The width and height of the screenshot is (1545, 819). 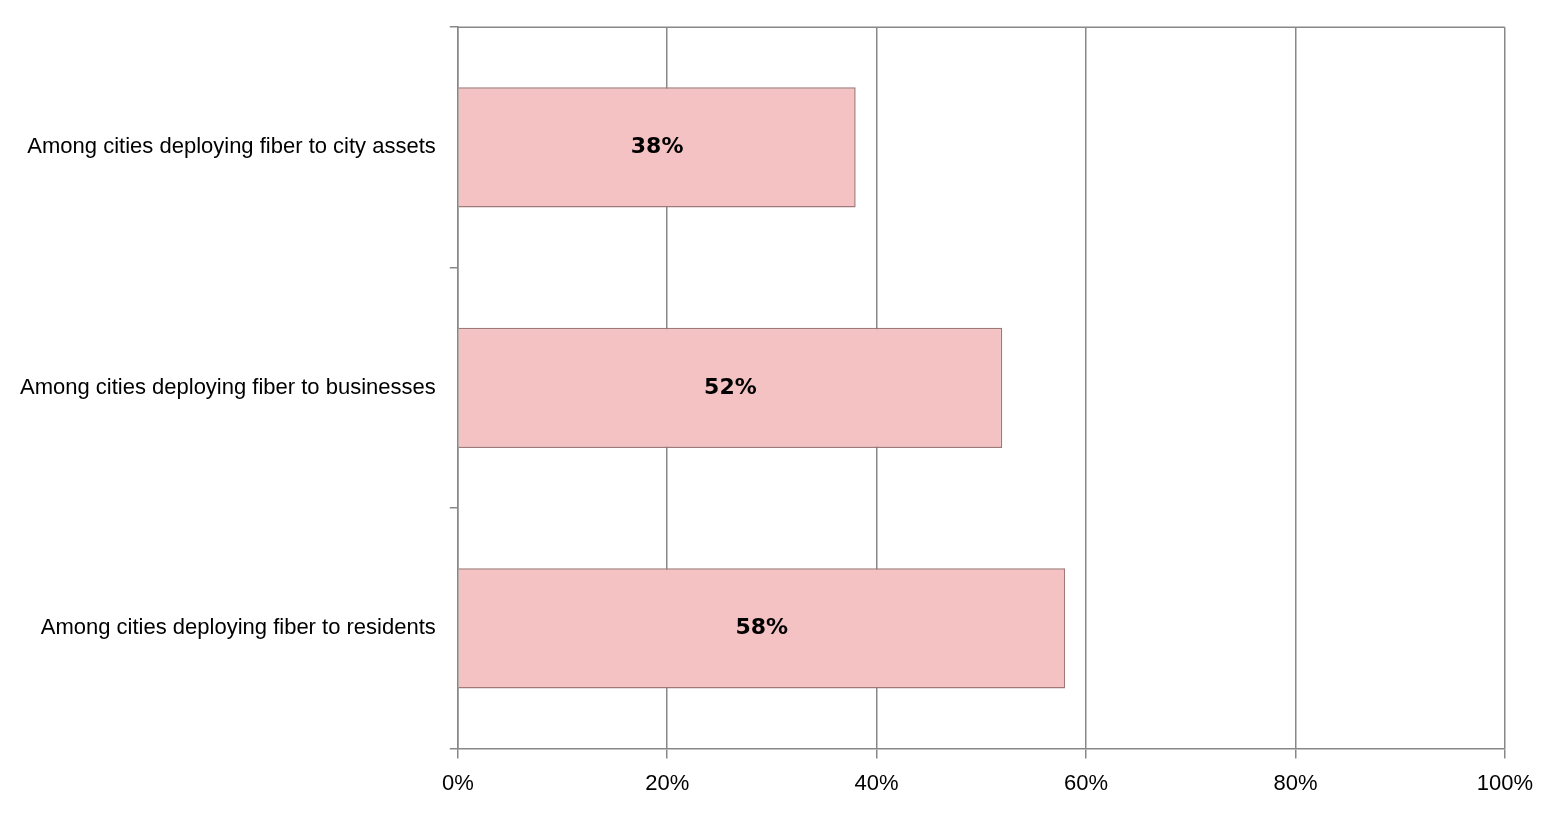 I want to click on y-tick-label: Among cities deploying fiber to businesses, so click(x=227, y=386).